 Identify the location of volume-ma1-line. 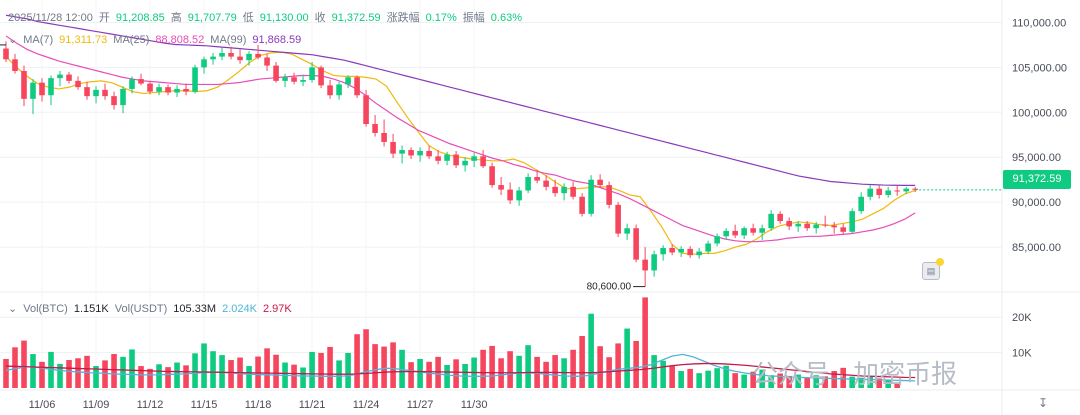
(460, 367).